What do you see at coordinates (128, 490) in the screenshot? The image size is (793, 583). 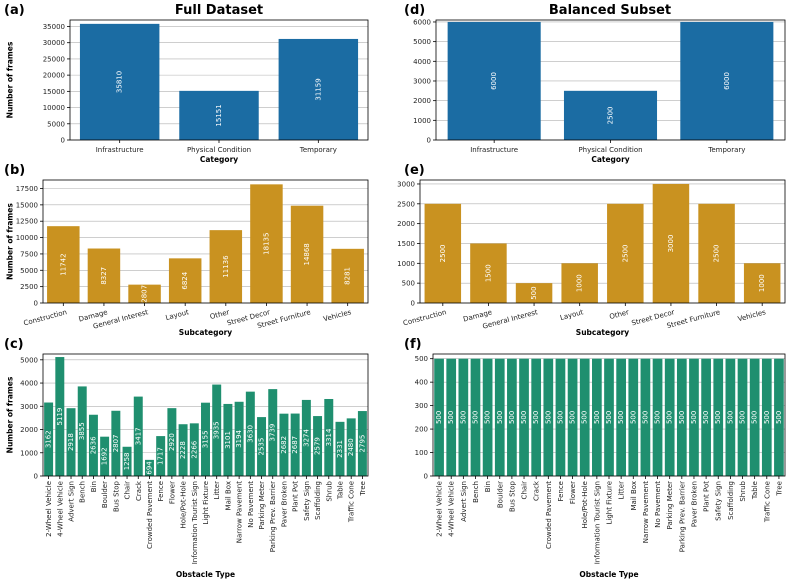 I see `x-tick-label: Chair` at bounding box center [128, 490].